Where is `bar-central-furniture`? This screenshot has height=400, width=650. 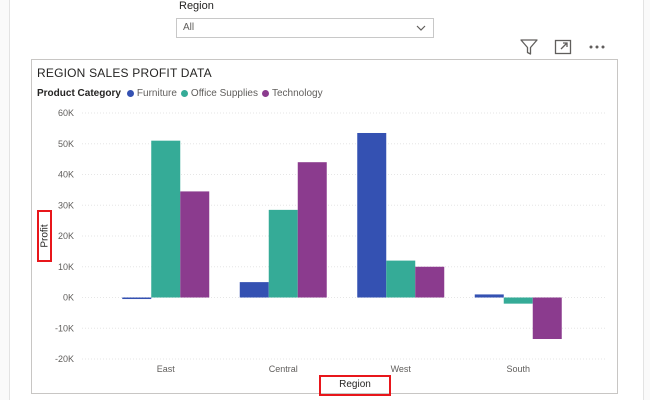
bar-central-furniture is located at coordinates (254, 290).